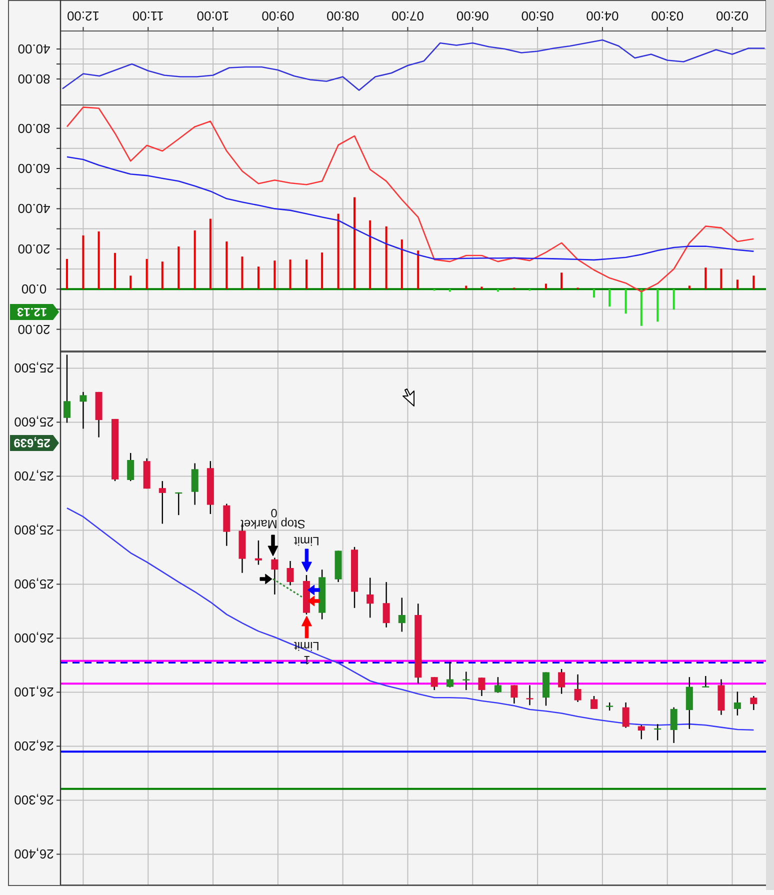 The width and height of the screenshot is (774, 895). What do you see at coordinates (34, 422) in the screenshot?
I see `y-tick-label: 25,600` at bounding box center [34, 422].